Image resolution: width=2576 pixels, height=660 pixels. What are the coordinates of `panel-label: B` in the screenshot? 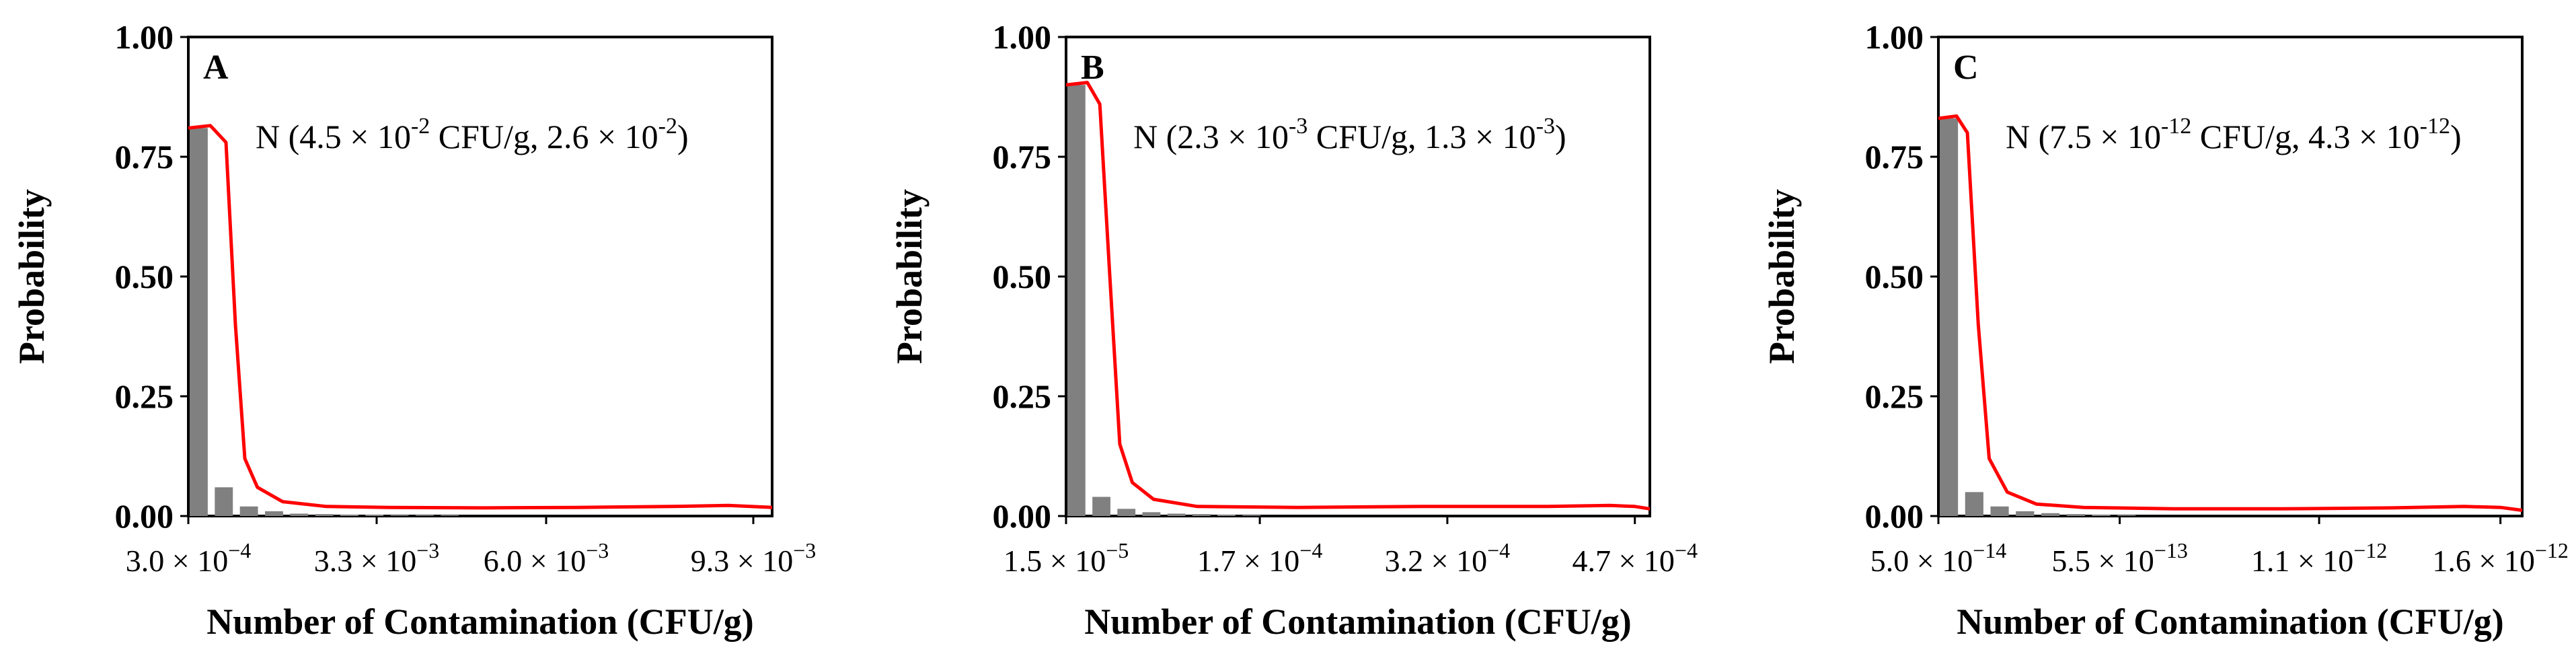 It's located at (1092, 67).